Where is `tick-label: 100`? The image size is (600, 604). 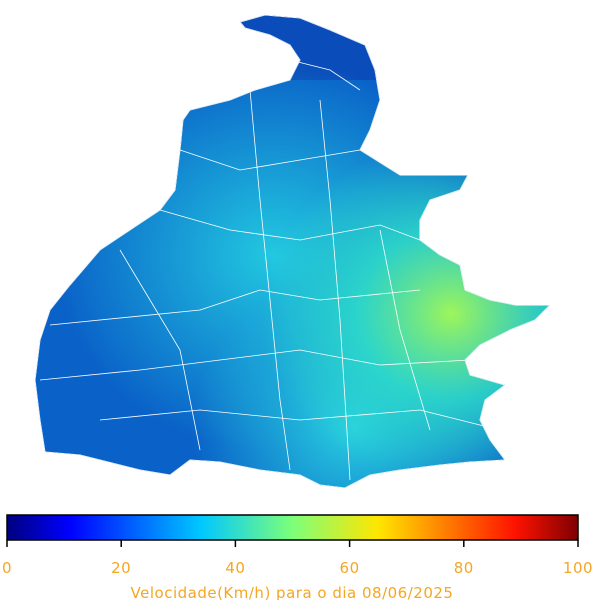
tick-label: 100 is located at coordinates (578, 568).